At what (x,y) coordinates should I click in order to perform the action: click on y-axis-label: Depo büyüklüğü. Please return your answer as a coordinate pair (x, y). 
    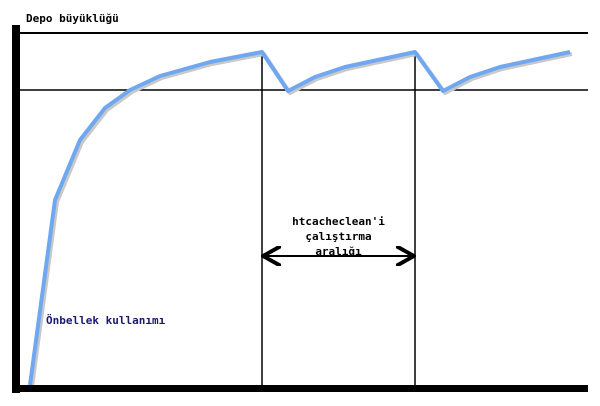
    Looking at the image, I should click on (72, 18).